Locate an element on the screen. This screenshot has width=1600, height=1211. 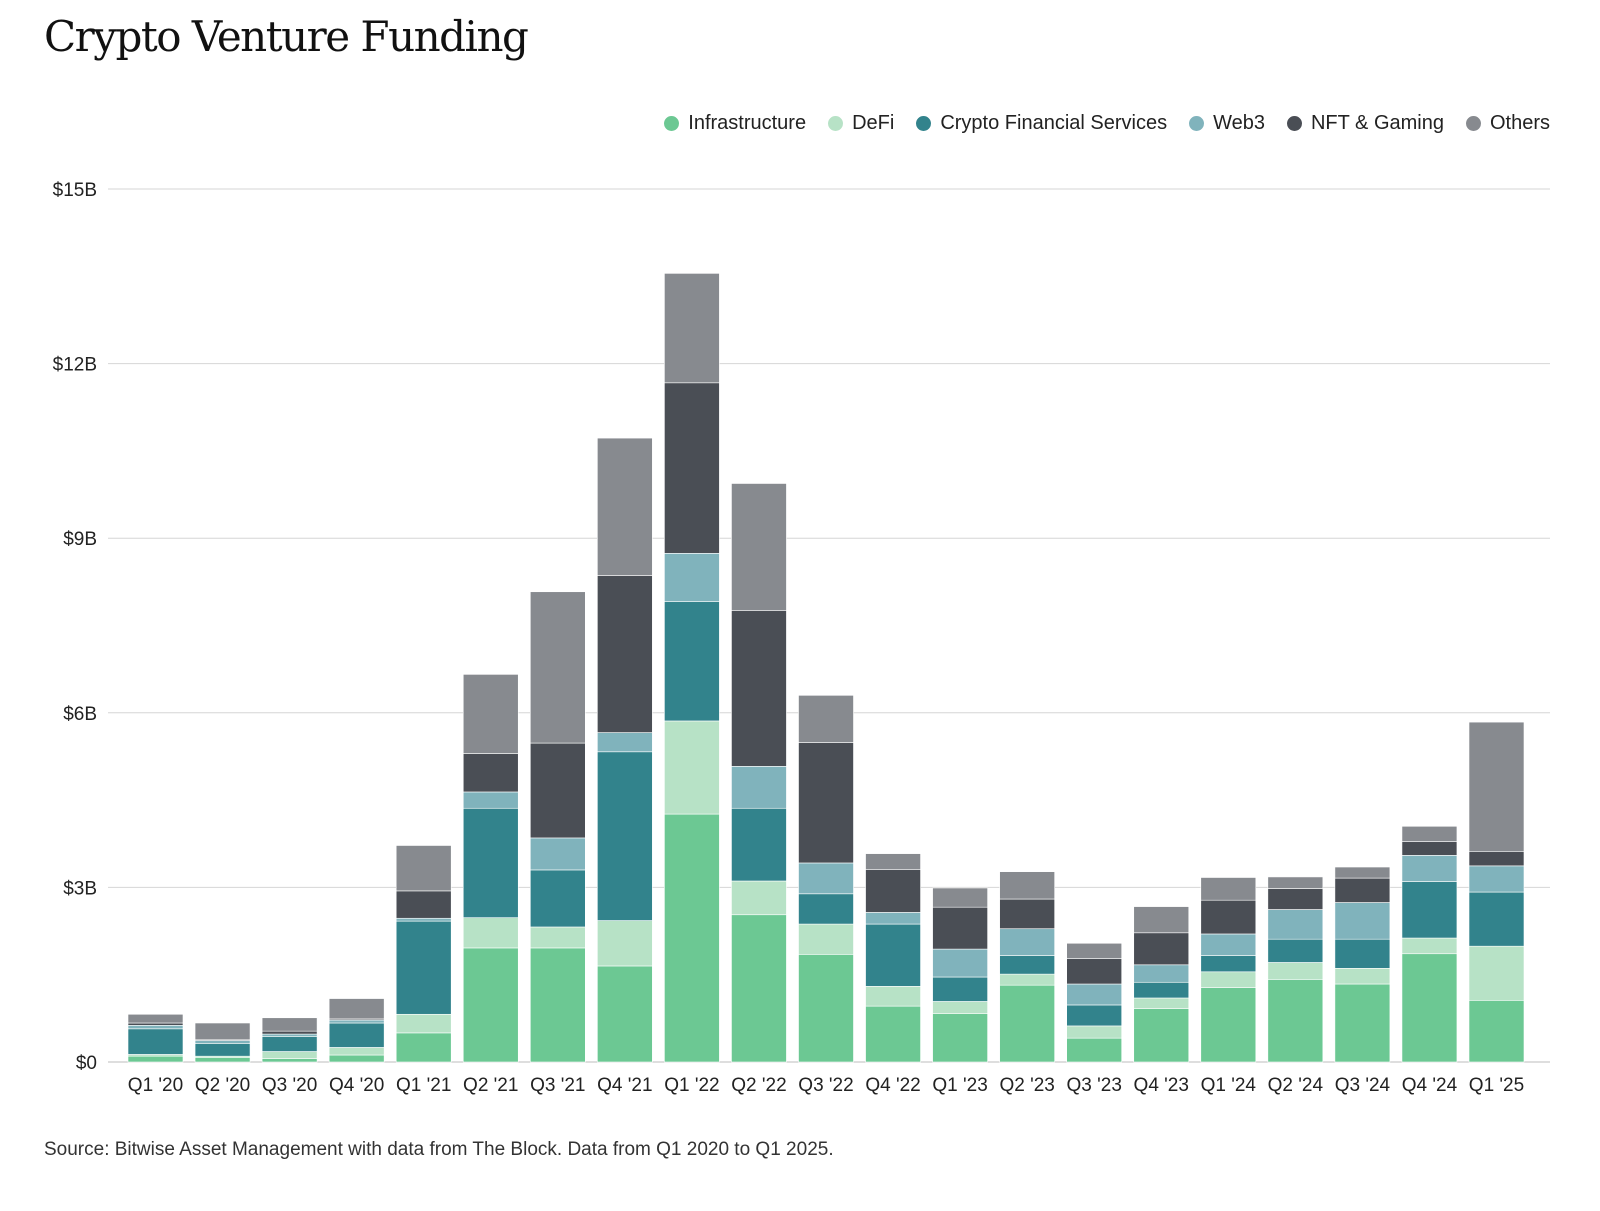
legend-item-5: Others is located at coordinates (1507, 123).